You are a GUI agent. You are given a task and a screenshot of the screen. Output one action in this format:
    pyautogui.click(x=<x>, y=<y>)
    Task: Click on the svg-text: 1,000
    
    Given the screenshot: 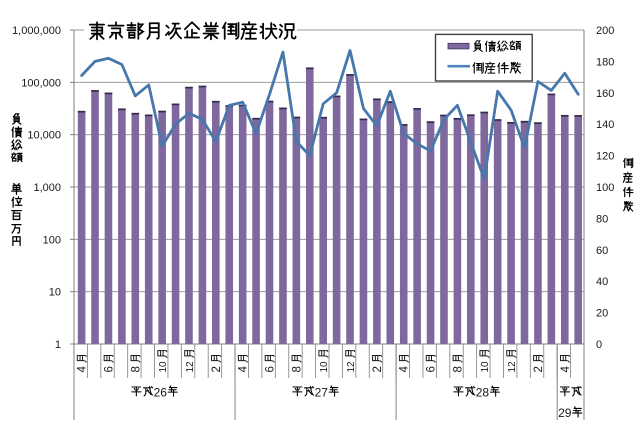 What is the action you would take?
    pyautogui.click(x=47, y=188)
    